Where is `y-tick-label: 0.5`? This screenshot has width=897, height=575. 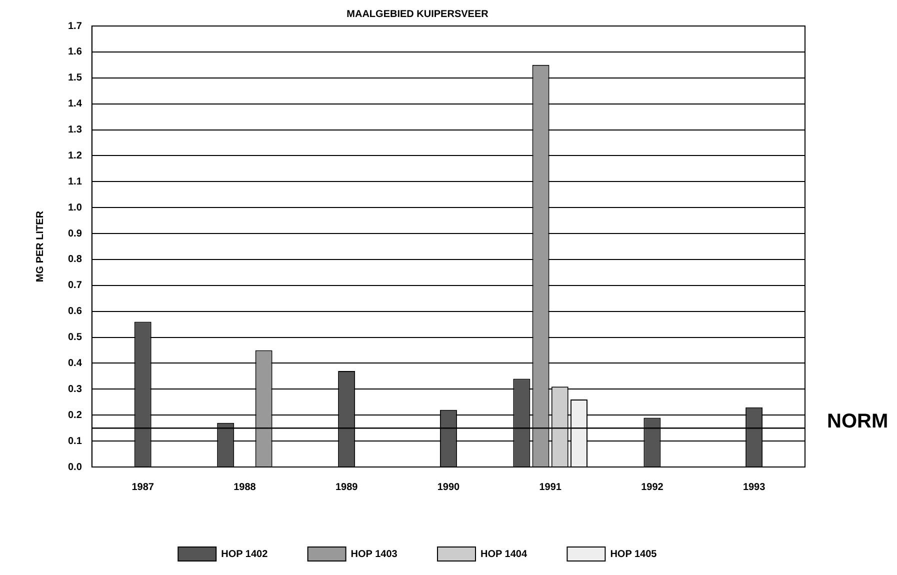
y-tick-label: 0.5 is located at coordinates (75, 338).